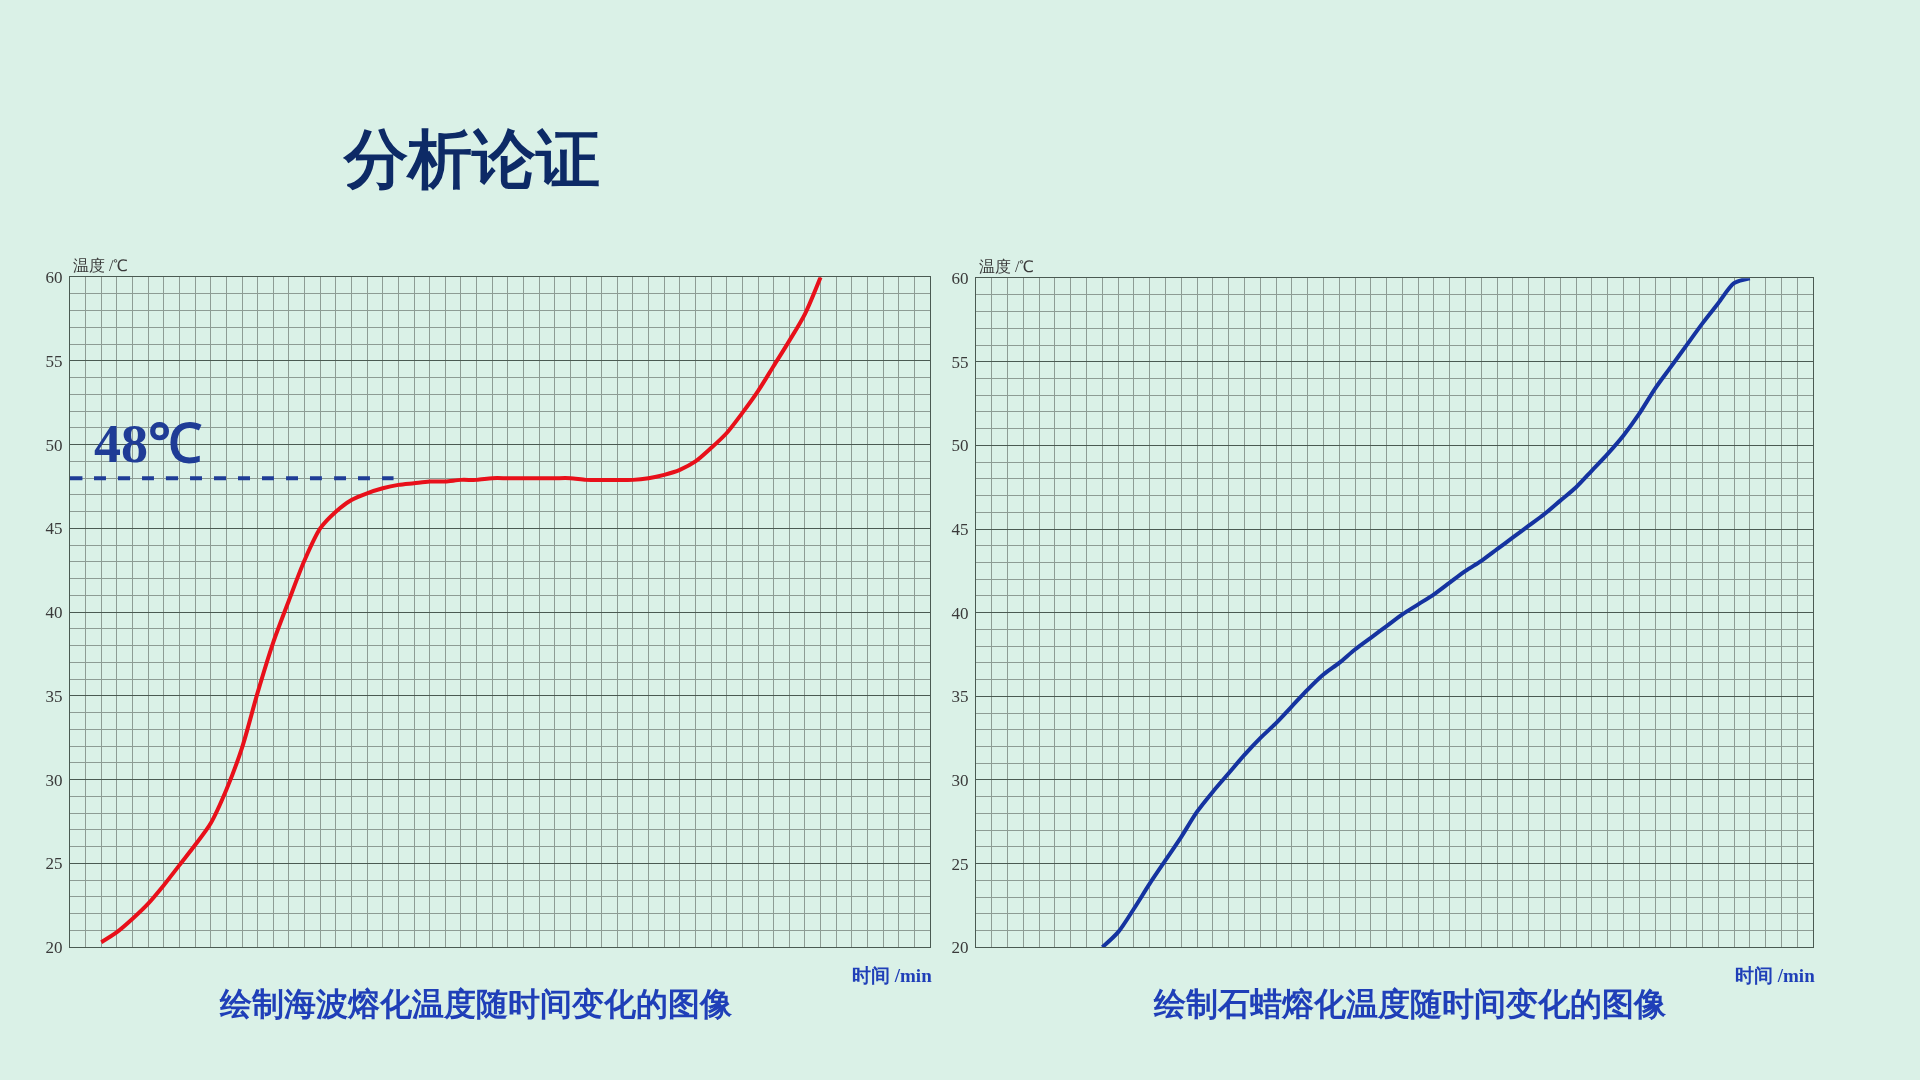 The image size is (1920, 1080). I want to click on text: 绘制石蜡熔化温度随时间变化的图像, so click(1410, 1004).